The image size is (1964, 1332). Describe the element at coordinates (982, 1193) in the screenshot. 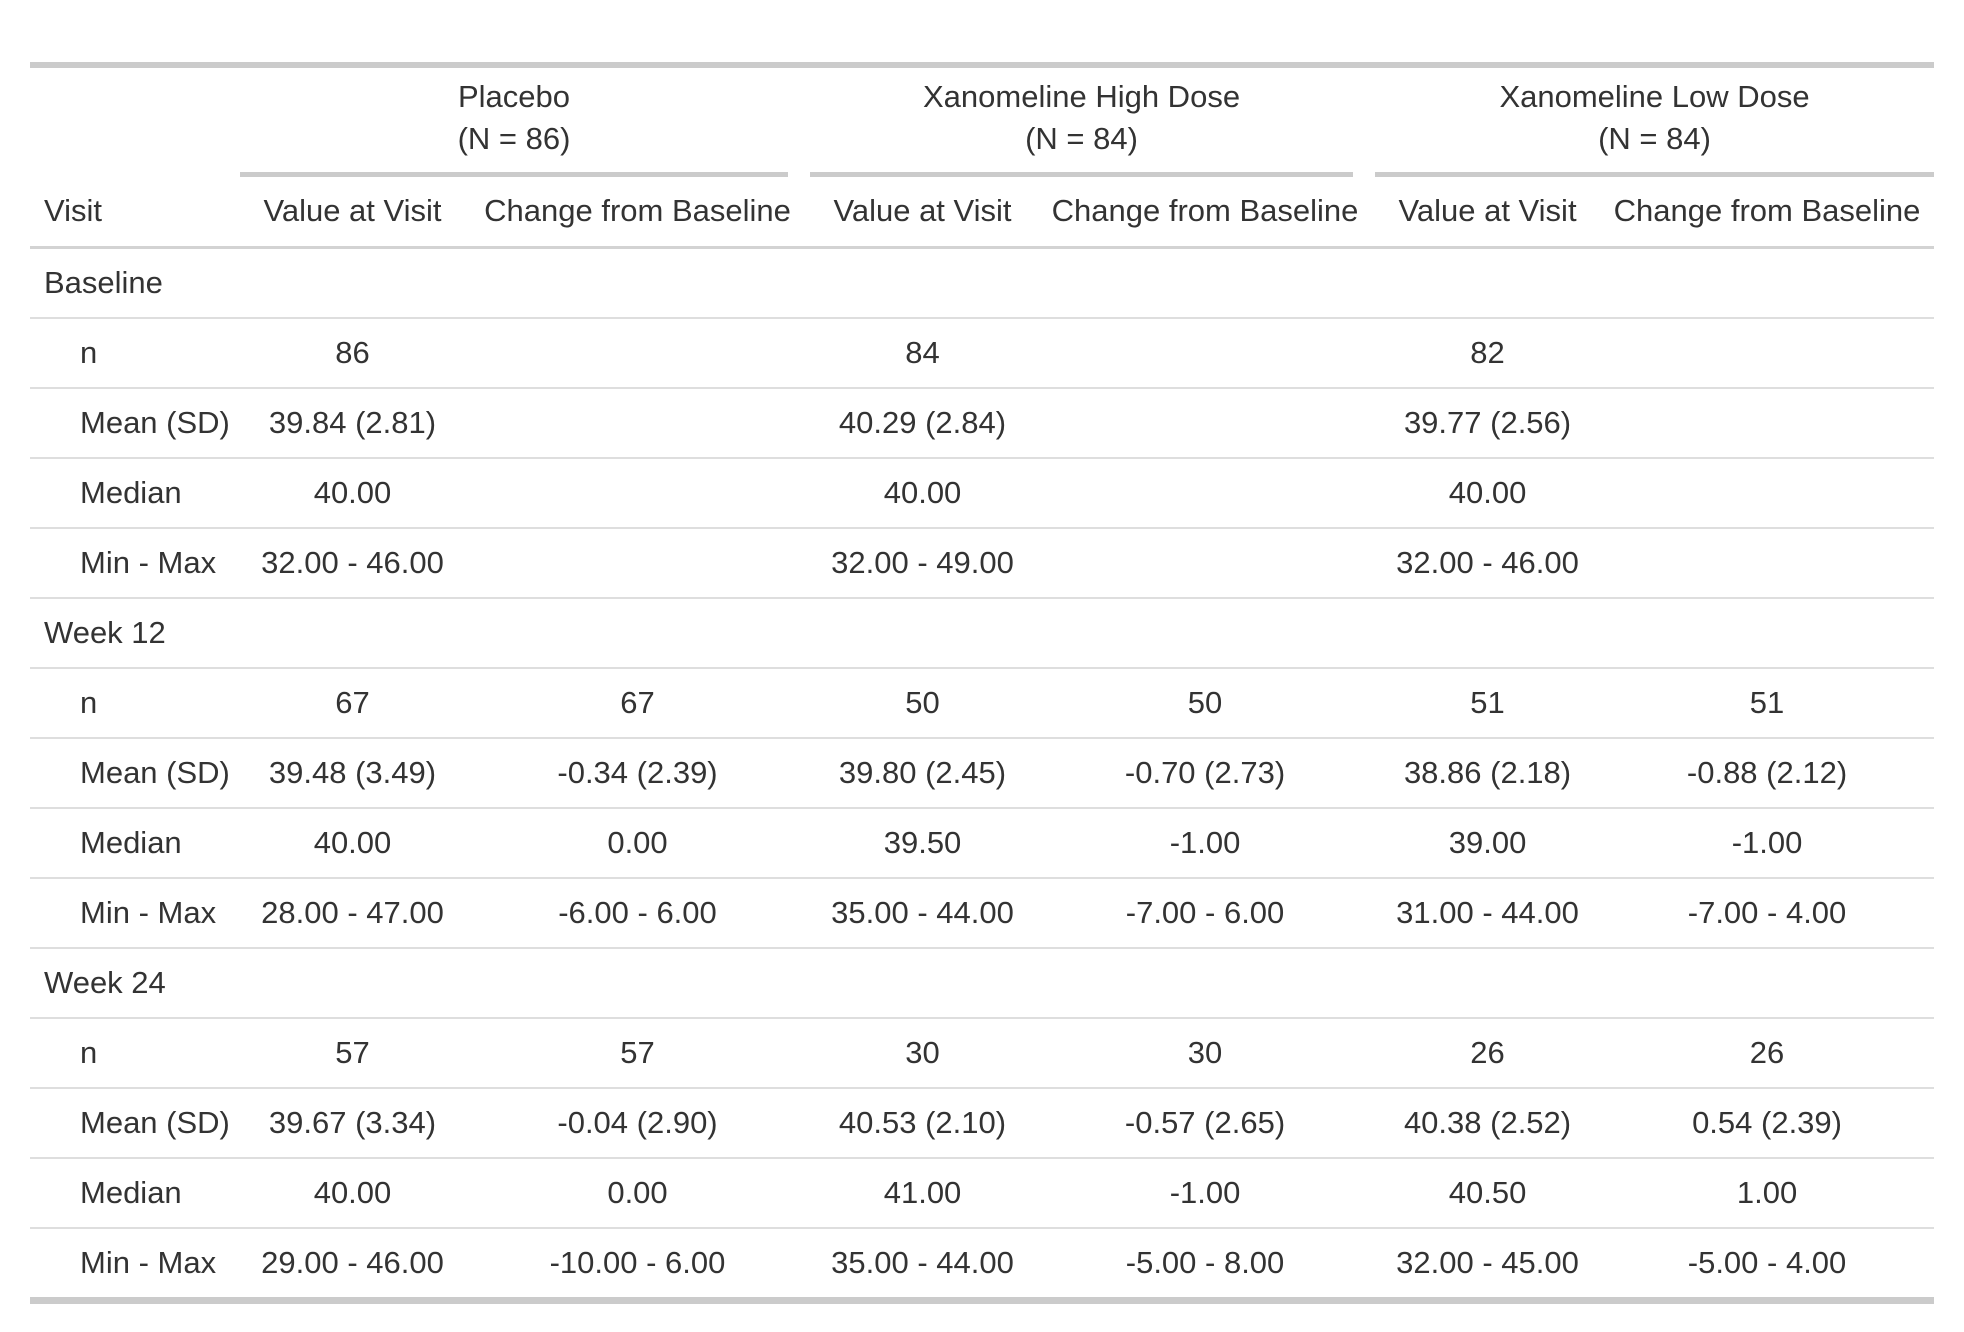

I see `table-row: Median 40.00 0.00 41.00 -1.00 40.50 1.00` at that location.